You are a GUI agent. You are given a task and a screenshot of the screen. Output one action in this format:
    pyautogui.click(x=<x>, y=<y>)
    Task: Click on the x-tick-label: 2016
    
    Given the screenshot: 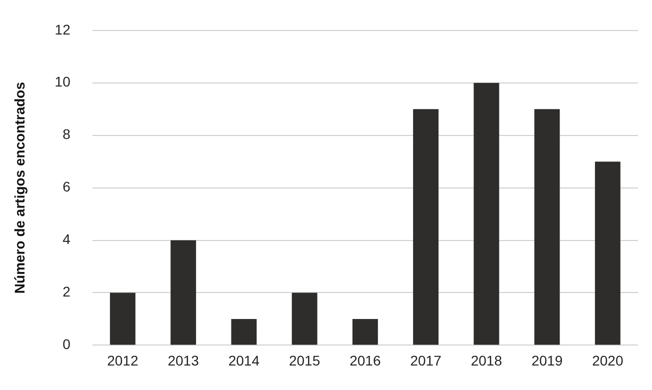 What is the action you would take?
    pyautogui.click(x=365, y=360)
    